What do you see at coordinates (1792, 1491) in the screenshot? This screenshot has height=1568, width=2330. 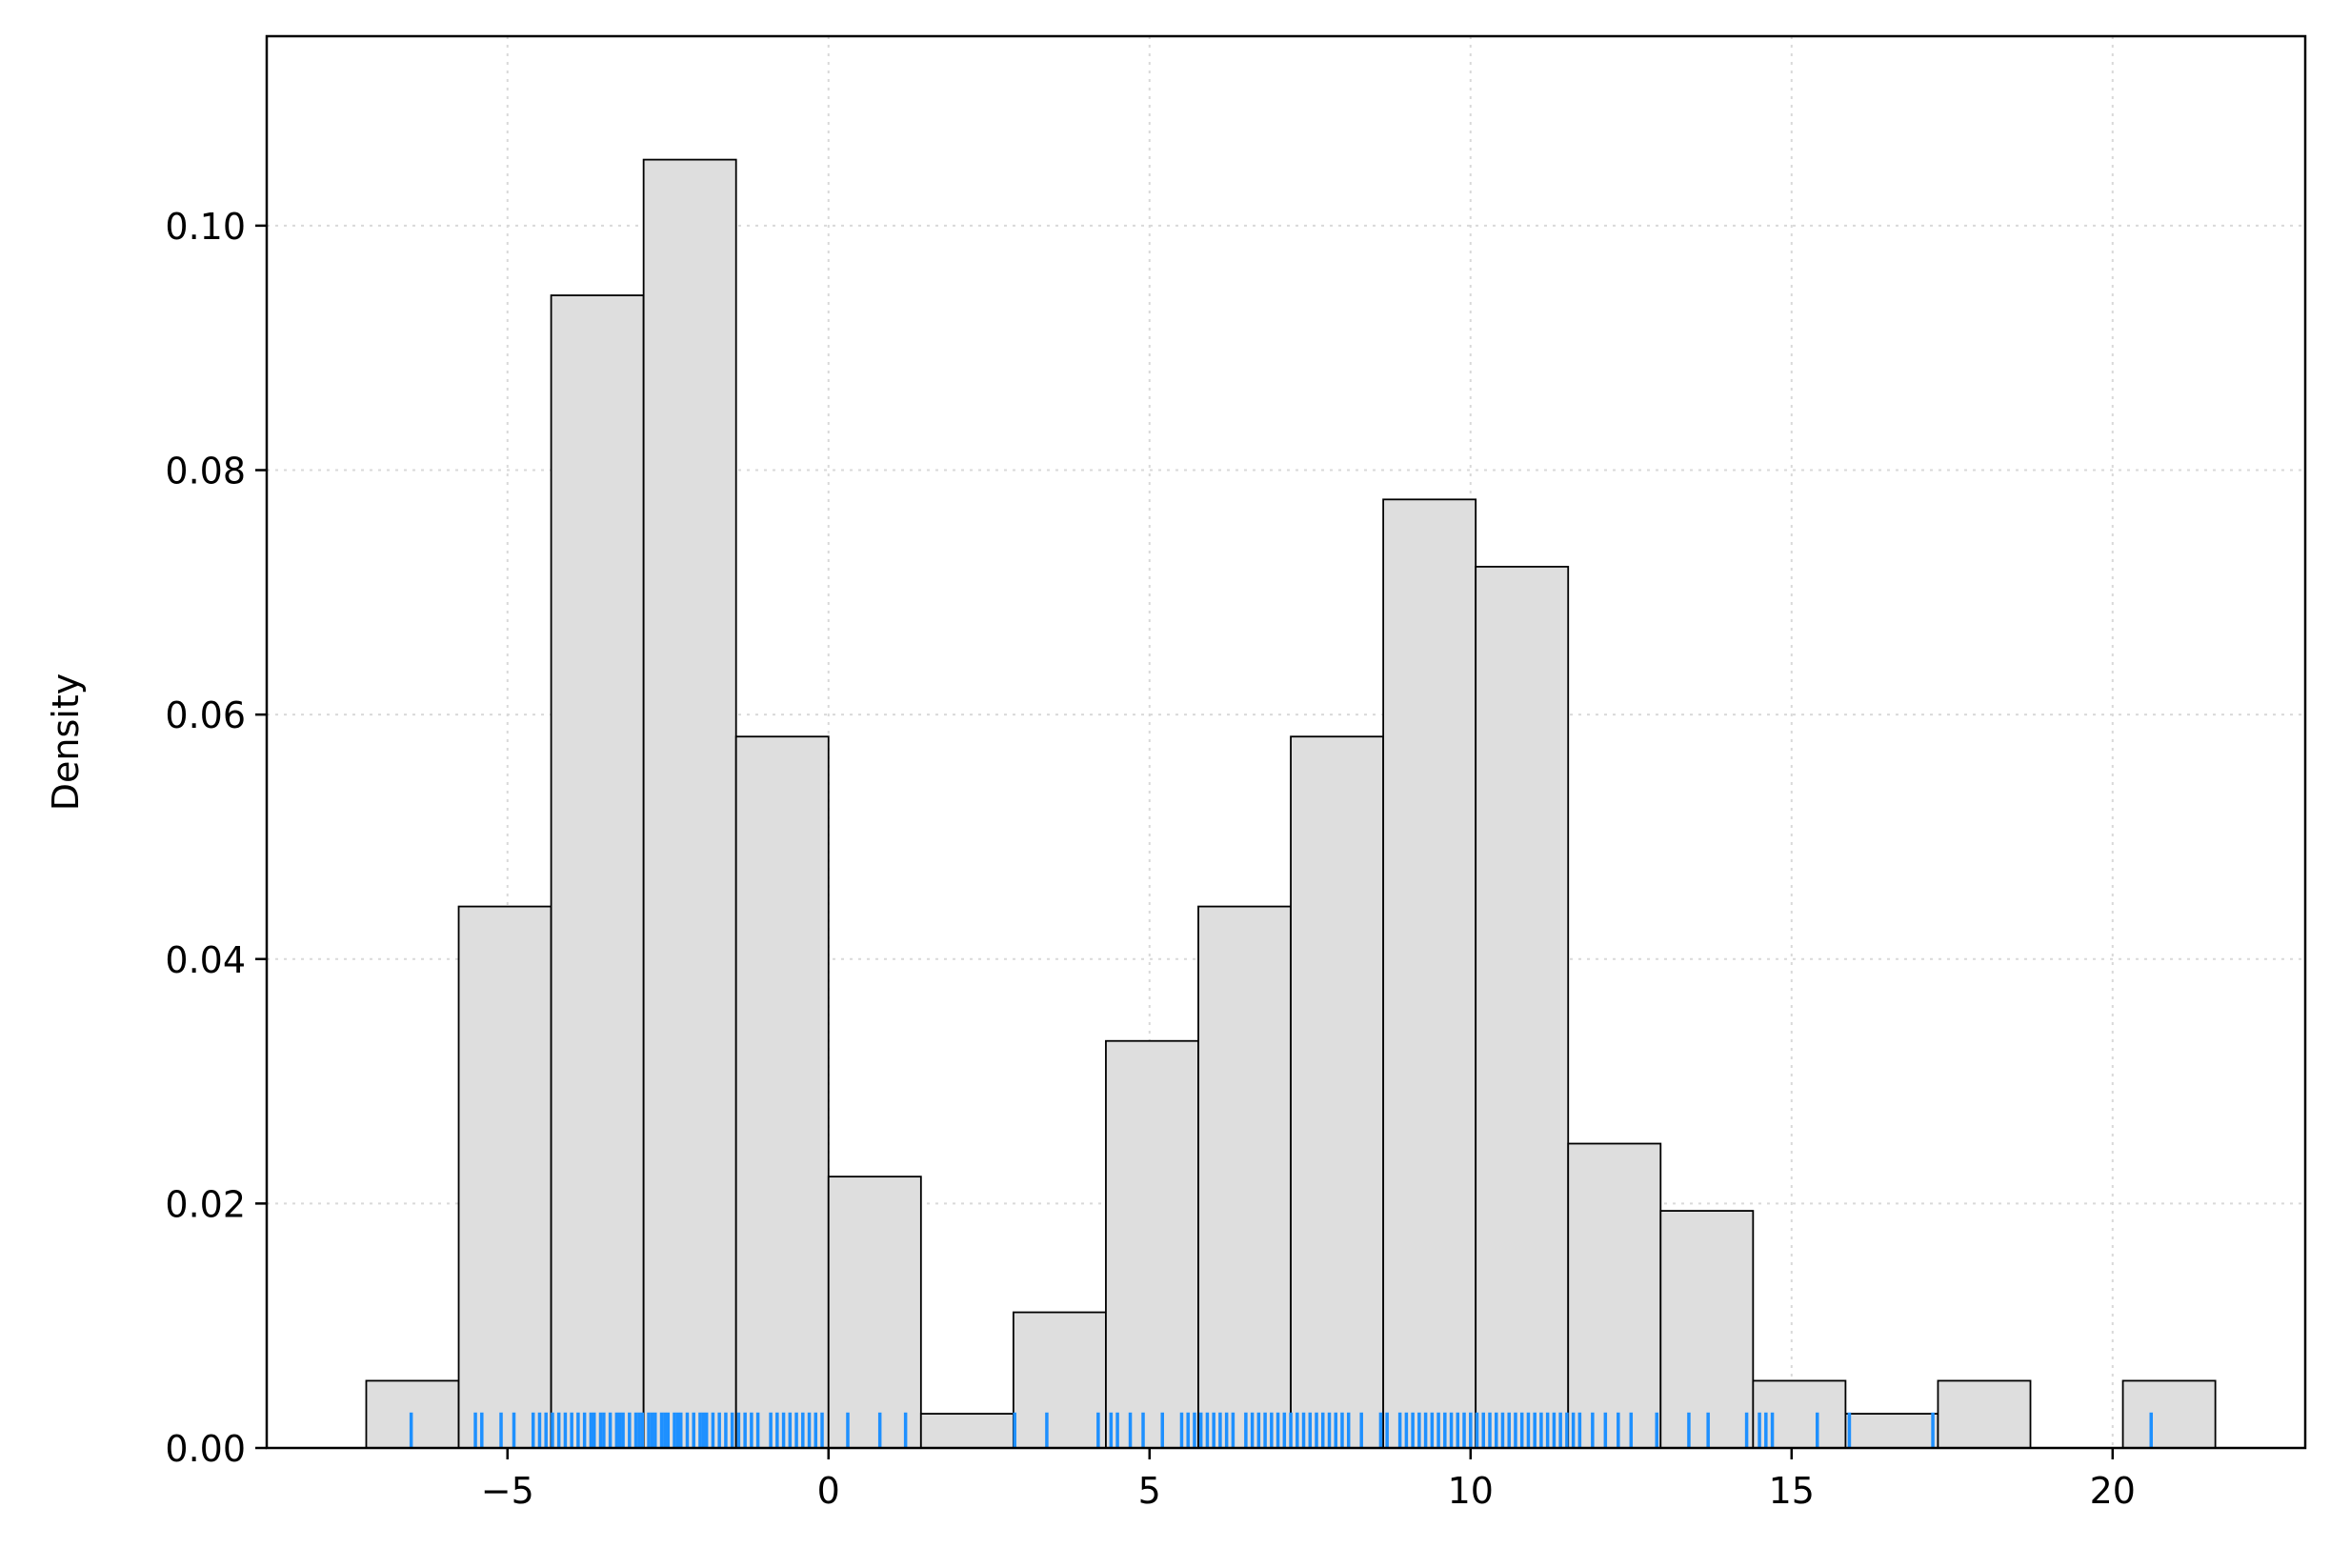 I see `x-tick-label: 15` at bounding box center [1792, 1491].